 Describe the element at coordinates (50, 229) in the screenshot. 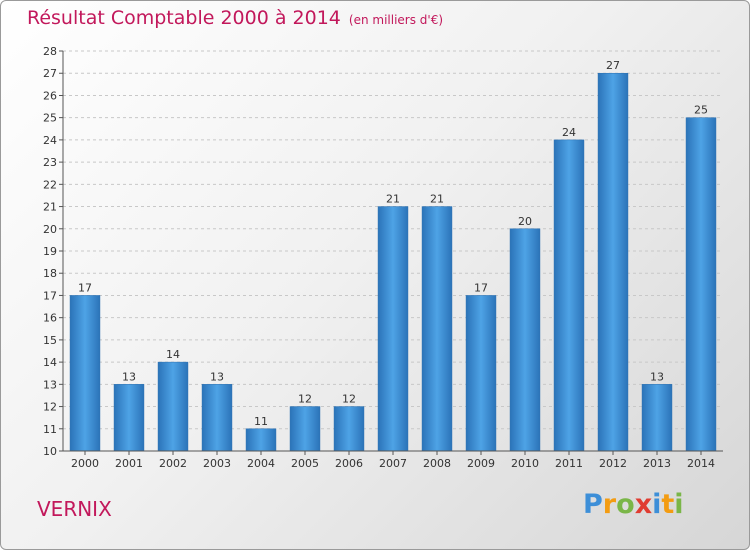

I see `y-tick-label: 20` at that location.